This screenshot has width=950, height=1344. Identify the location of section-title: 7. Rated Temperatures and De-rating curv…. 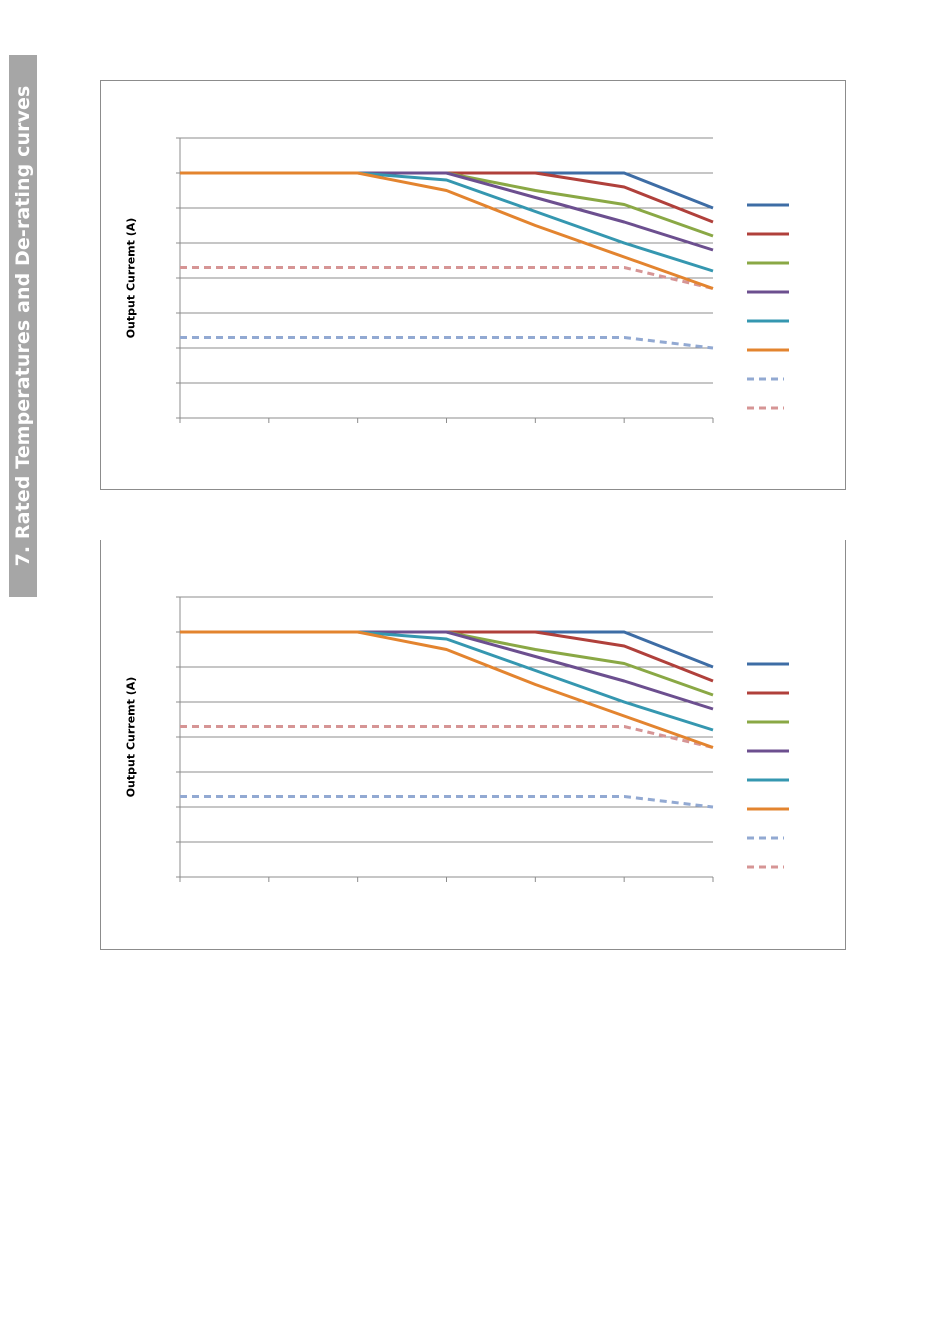
(23, 326).